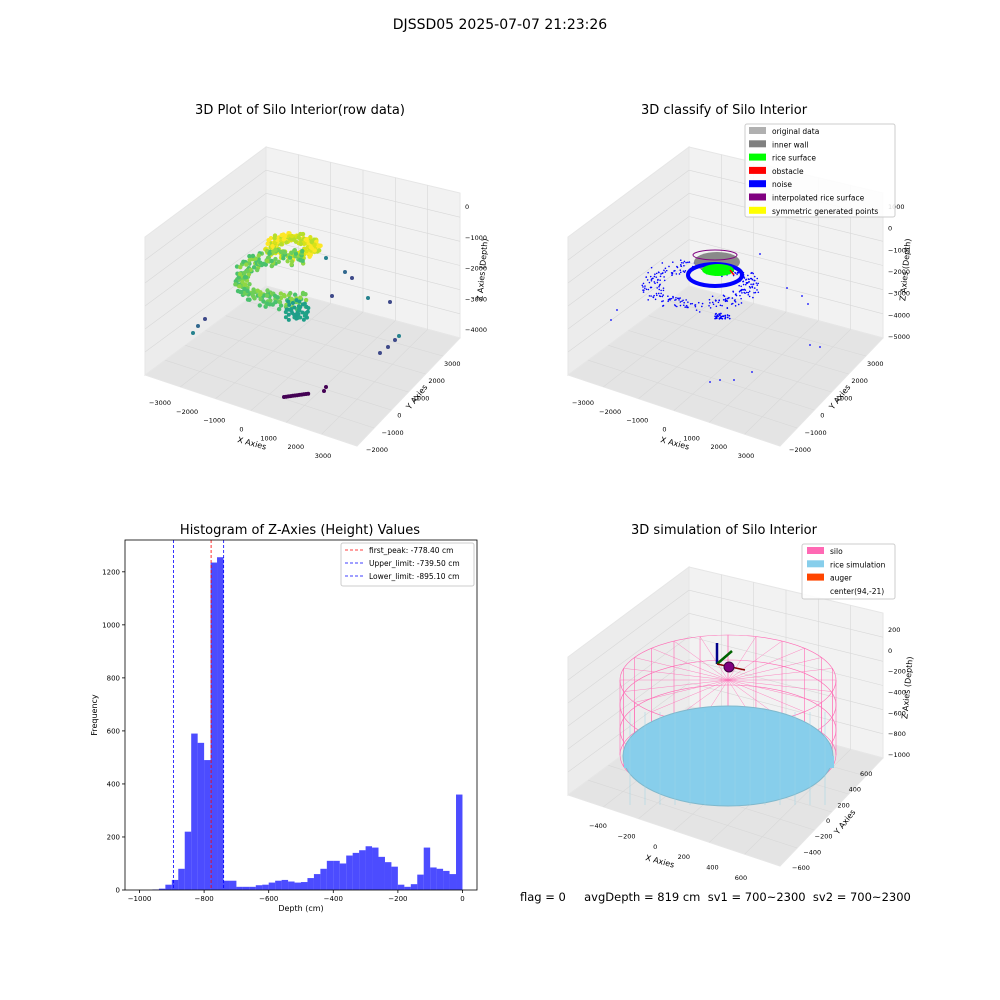  What do you see at coordinates (897, 734) in the screenshot?
I see `z-tick-label: −800` at bounding box center [897, 734].